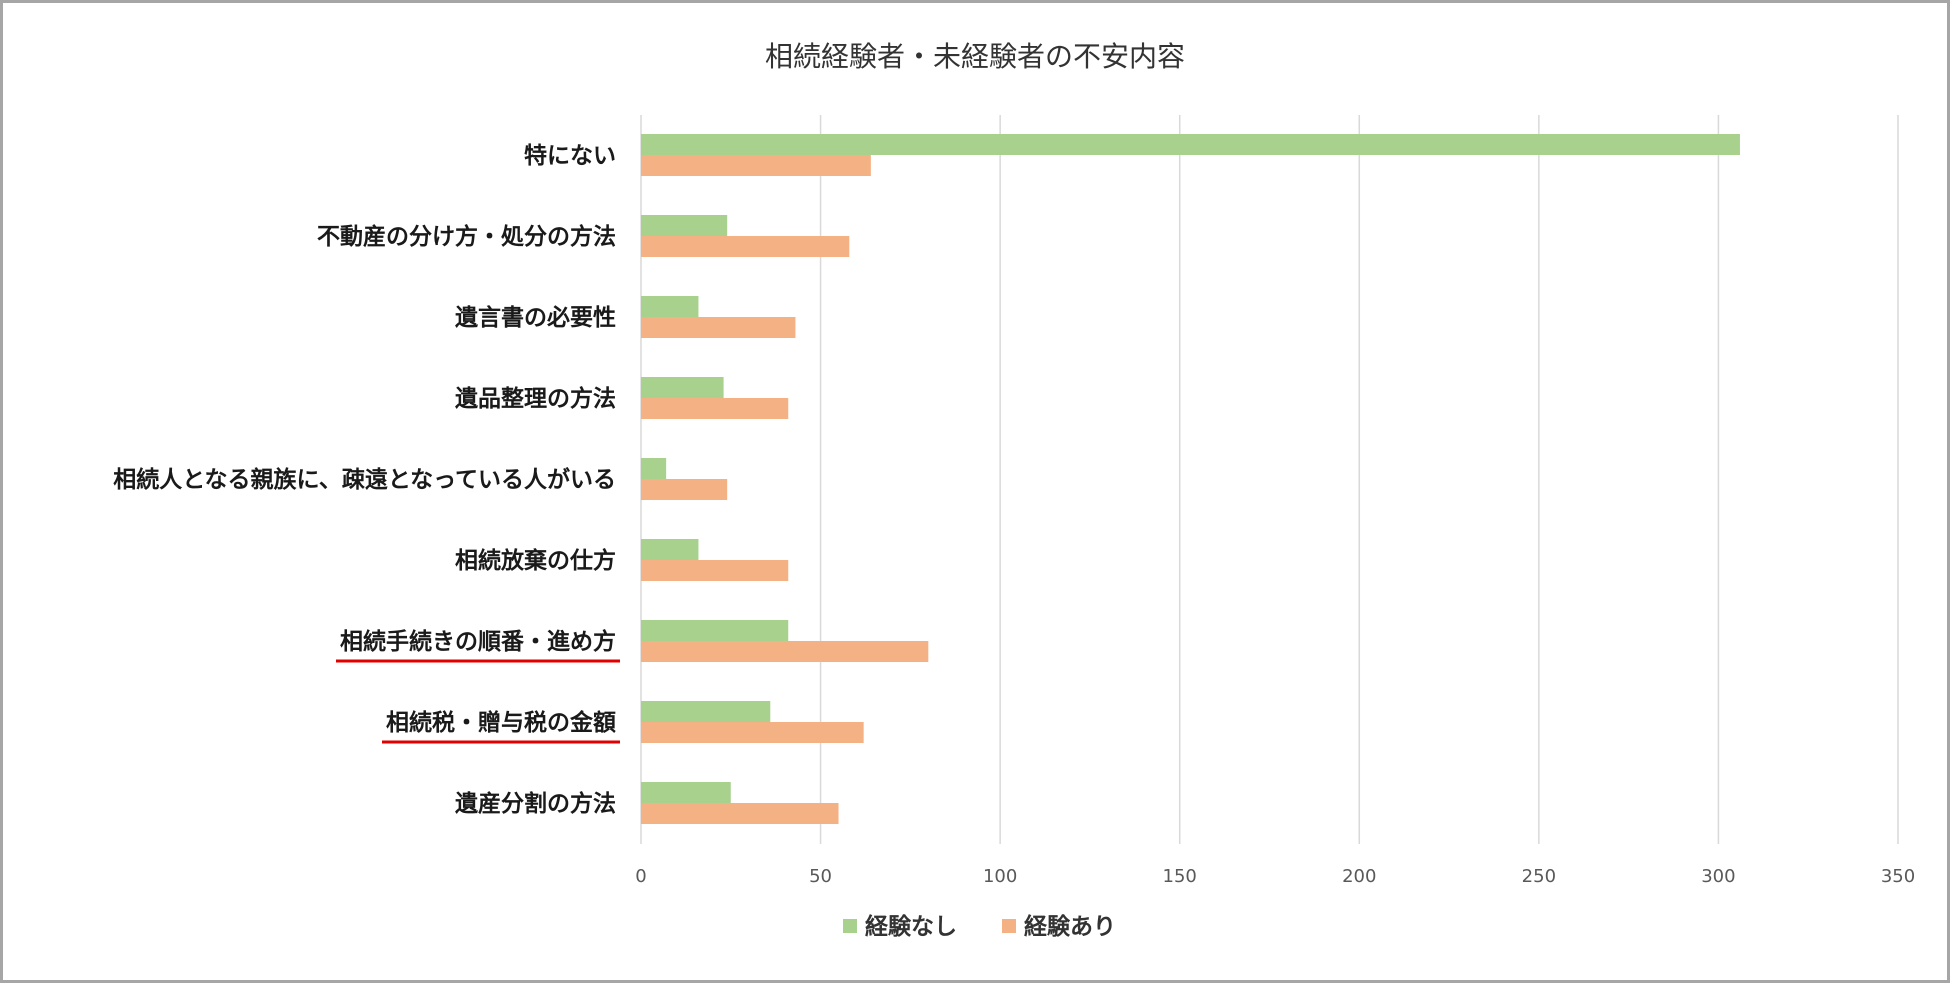 The width and height of the screenshot is (1950, 983). I want to click on x-tick-label: 200, so click(1359, 876).